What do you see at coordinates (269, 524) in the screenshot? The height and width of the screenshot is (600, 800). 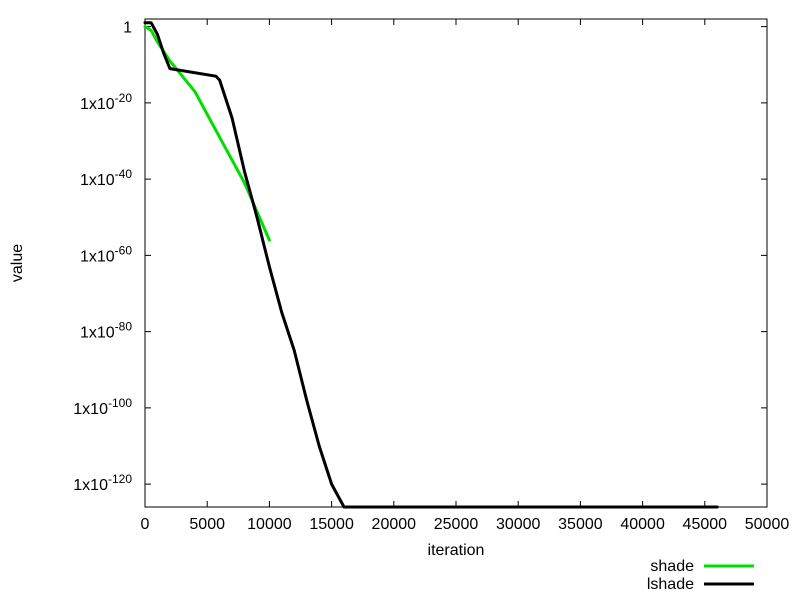 I see `x-tick-label: 10000` at bounding box center [269, 524].